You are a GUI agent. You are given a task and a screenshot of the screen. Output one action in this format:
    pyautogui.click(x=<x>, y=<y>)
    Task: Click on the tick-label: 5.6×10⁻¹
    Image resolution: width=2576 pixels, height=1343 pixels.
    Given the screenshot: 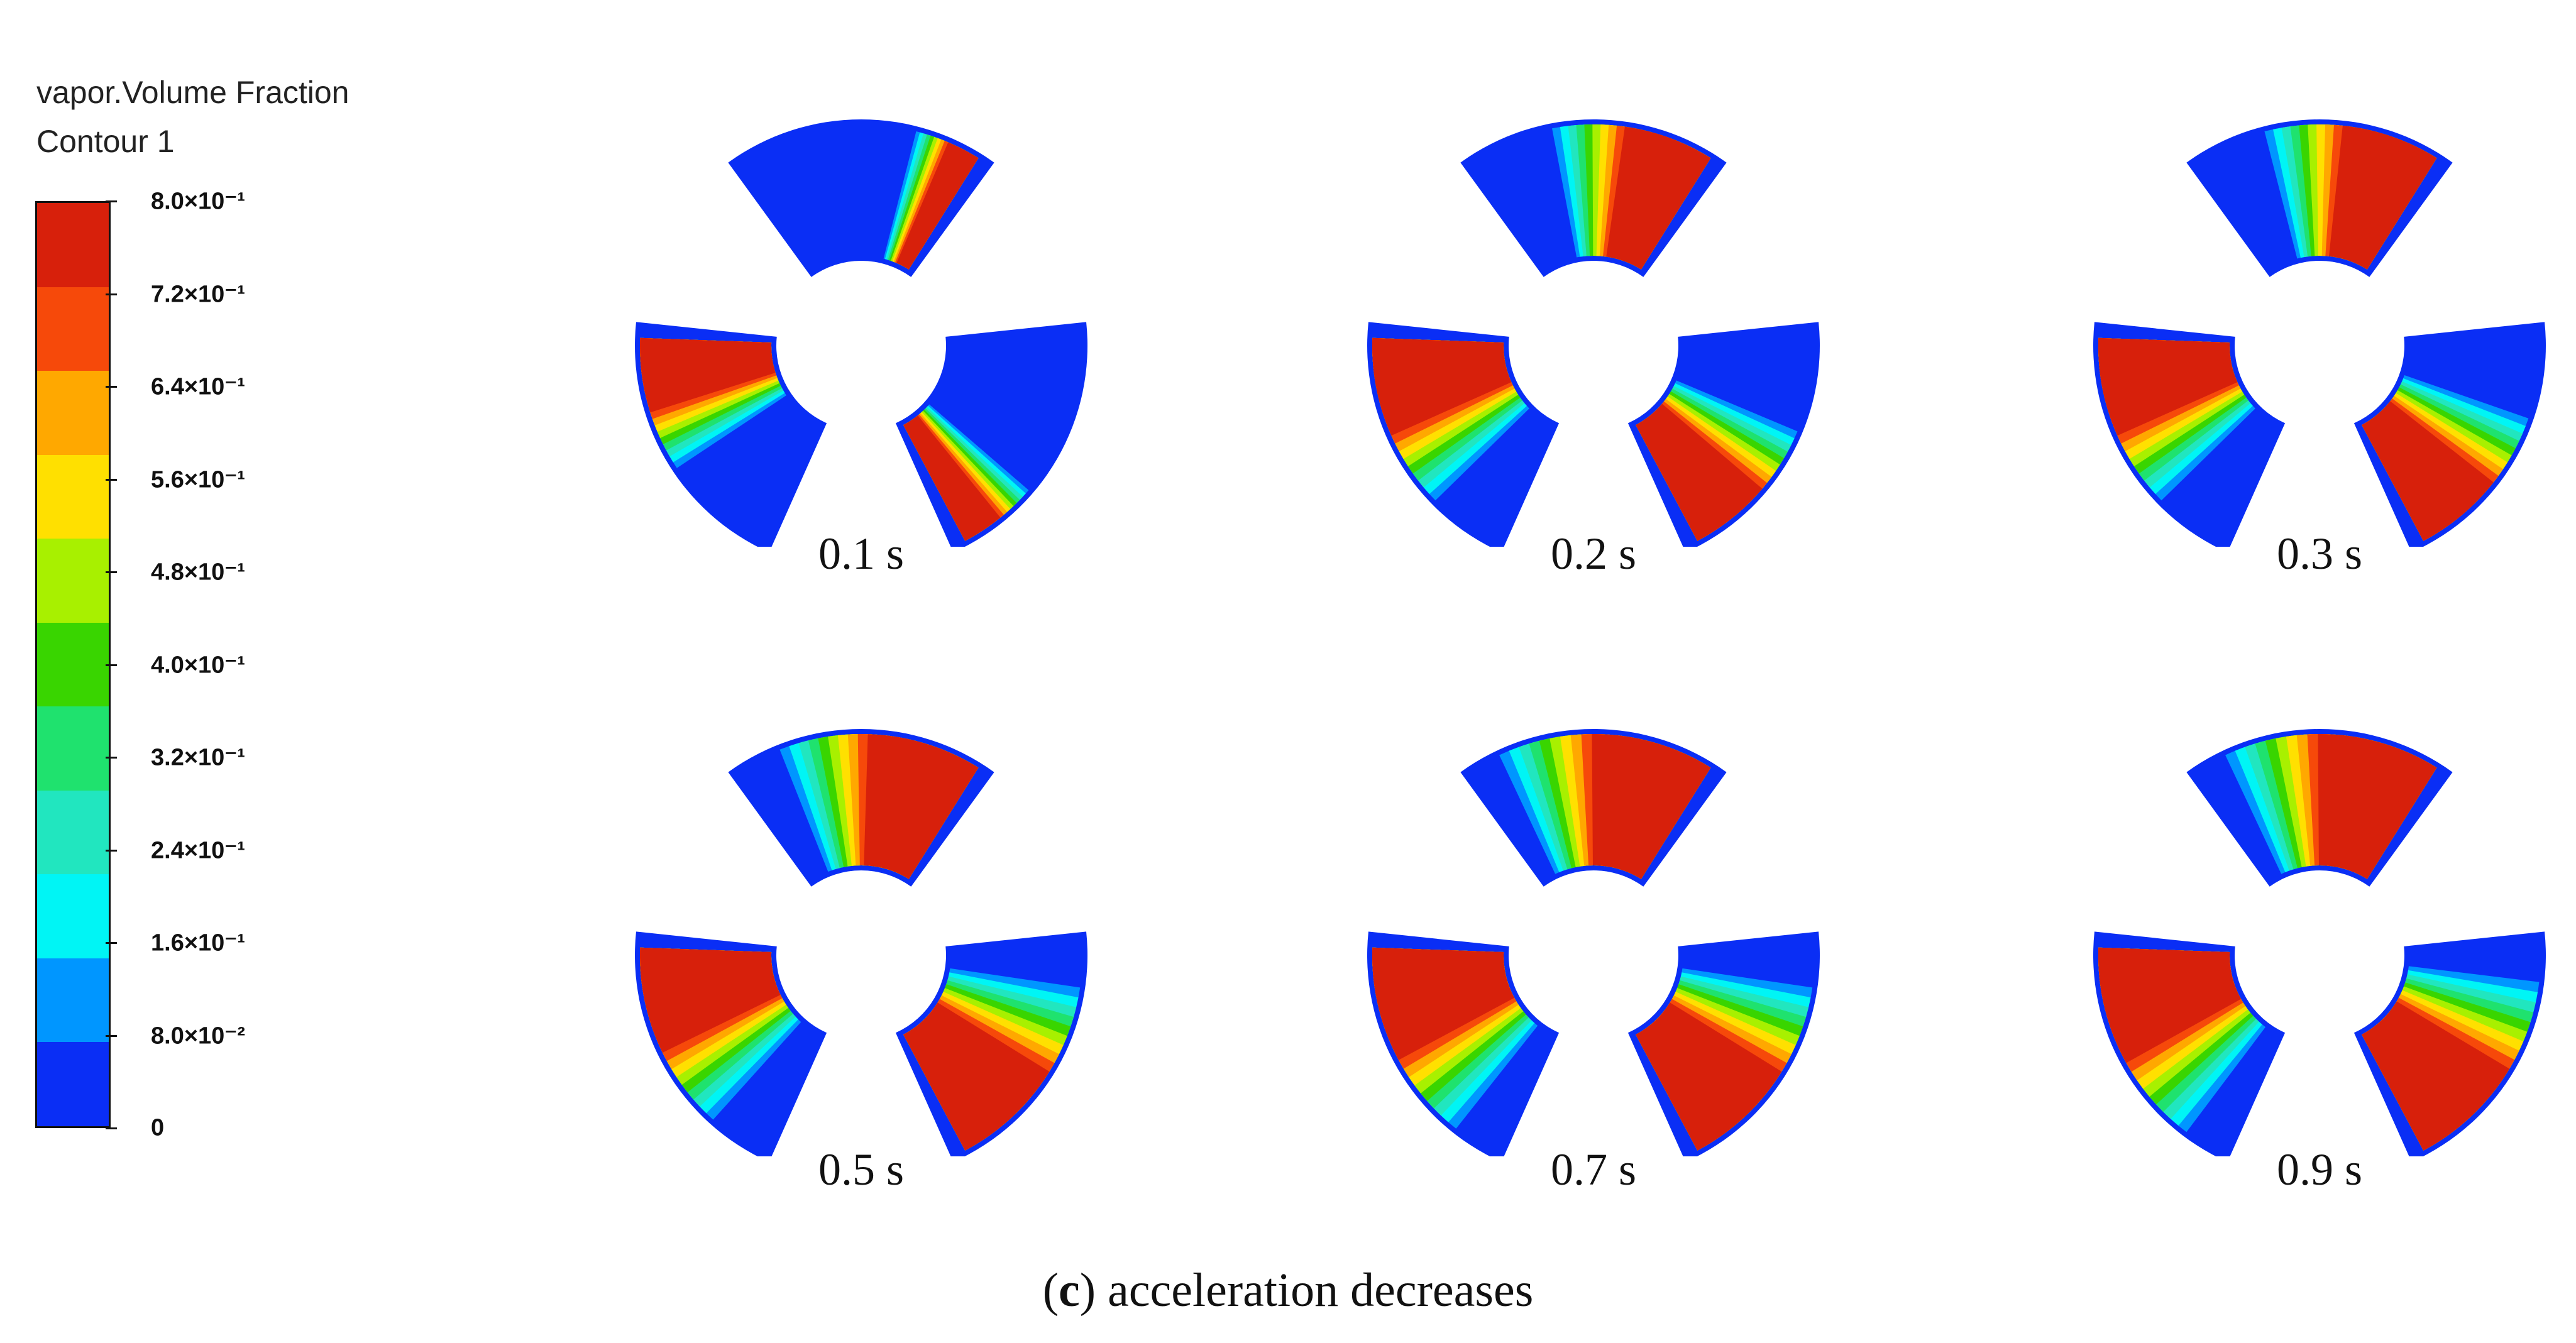 What is the action you would take?
    pyautogui.click(x=198, y=479)
    